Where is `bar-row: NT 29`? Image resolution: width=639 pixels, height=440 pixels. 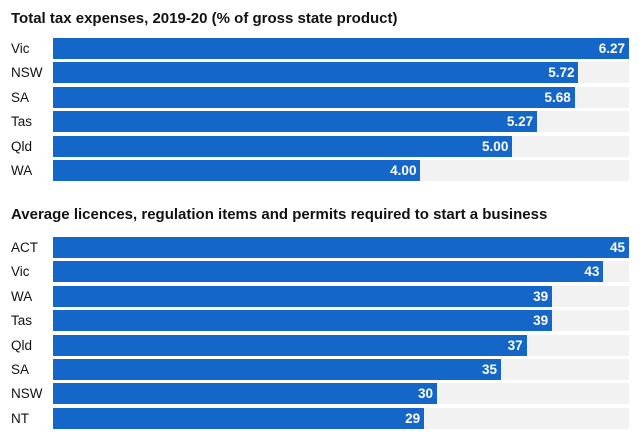 bar-row: NT 29 is located at coordinates (319, 418).